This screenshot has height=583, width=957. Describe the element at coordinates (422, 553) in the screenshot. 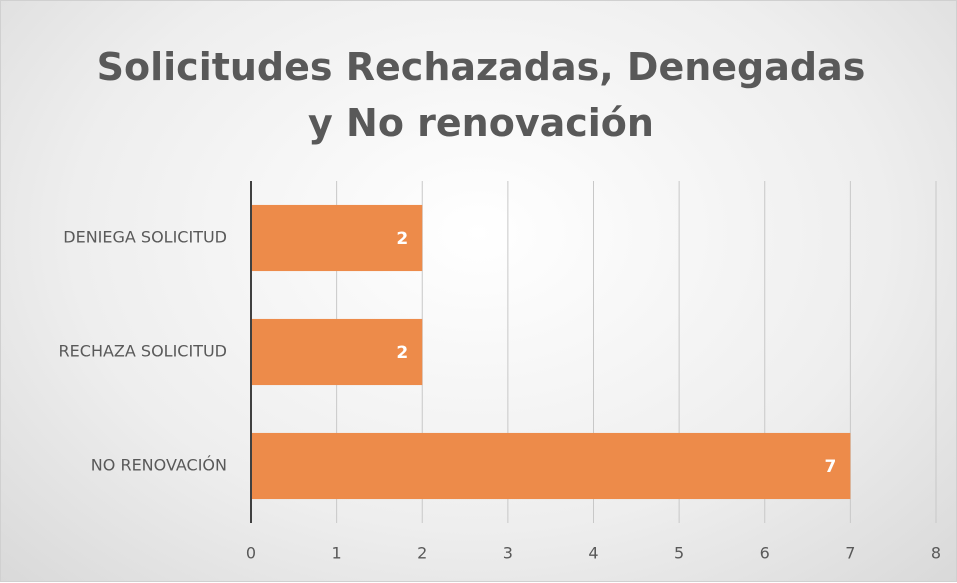

I see `x-tick-label: 2` at that location.